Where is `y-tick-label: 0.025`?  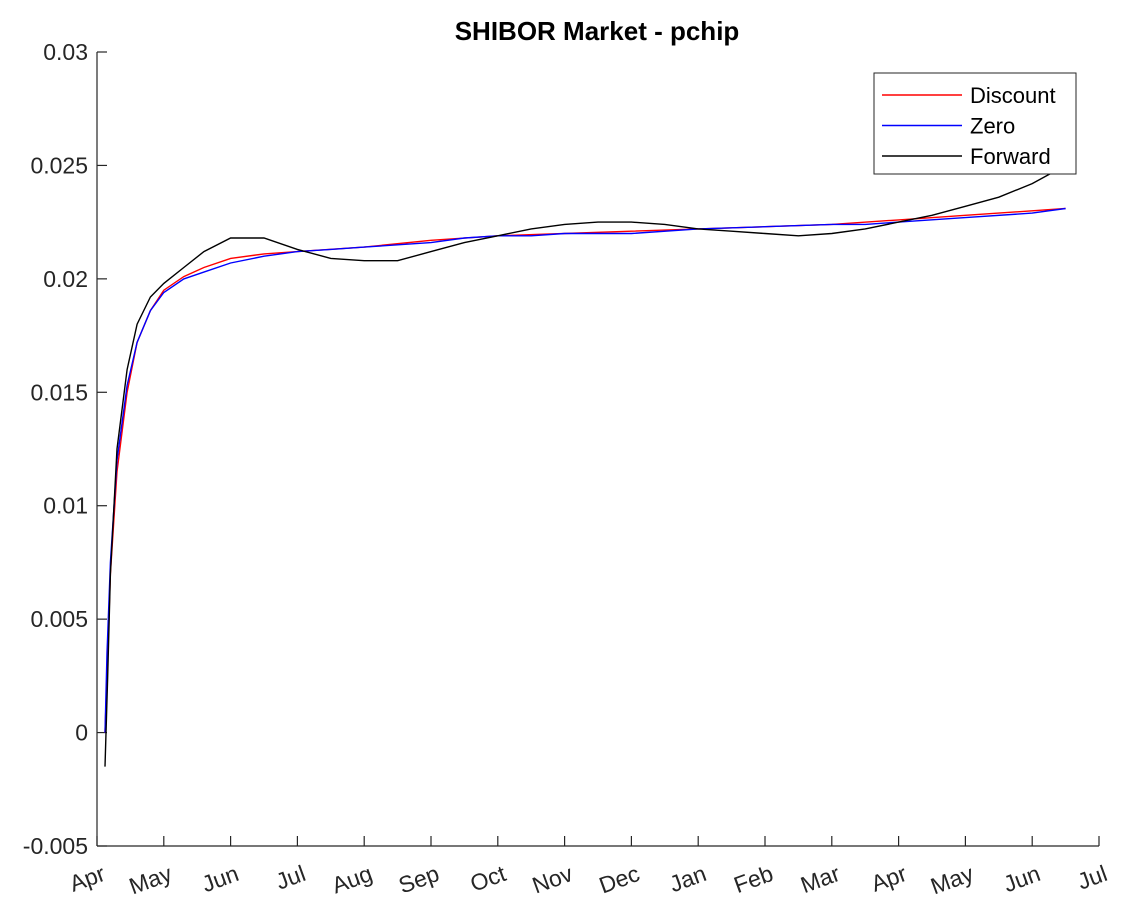 y-tick-label: 0.025 is located at coordinates (59, 165).